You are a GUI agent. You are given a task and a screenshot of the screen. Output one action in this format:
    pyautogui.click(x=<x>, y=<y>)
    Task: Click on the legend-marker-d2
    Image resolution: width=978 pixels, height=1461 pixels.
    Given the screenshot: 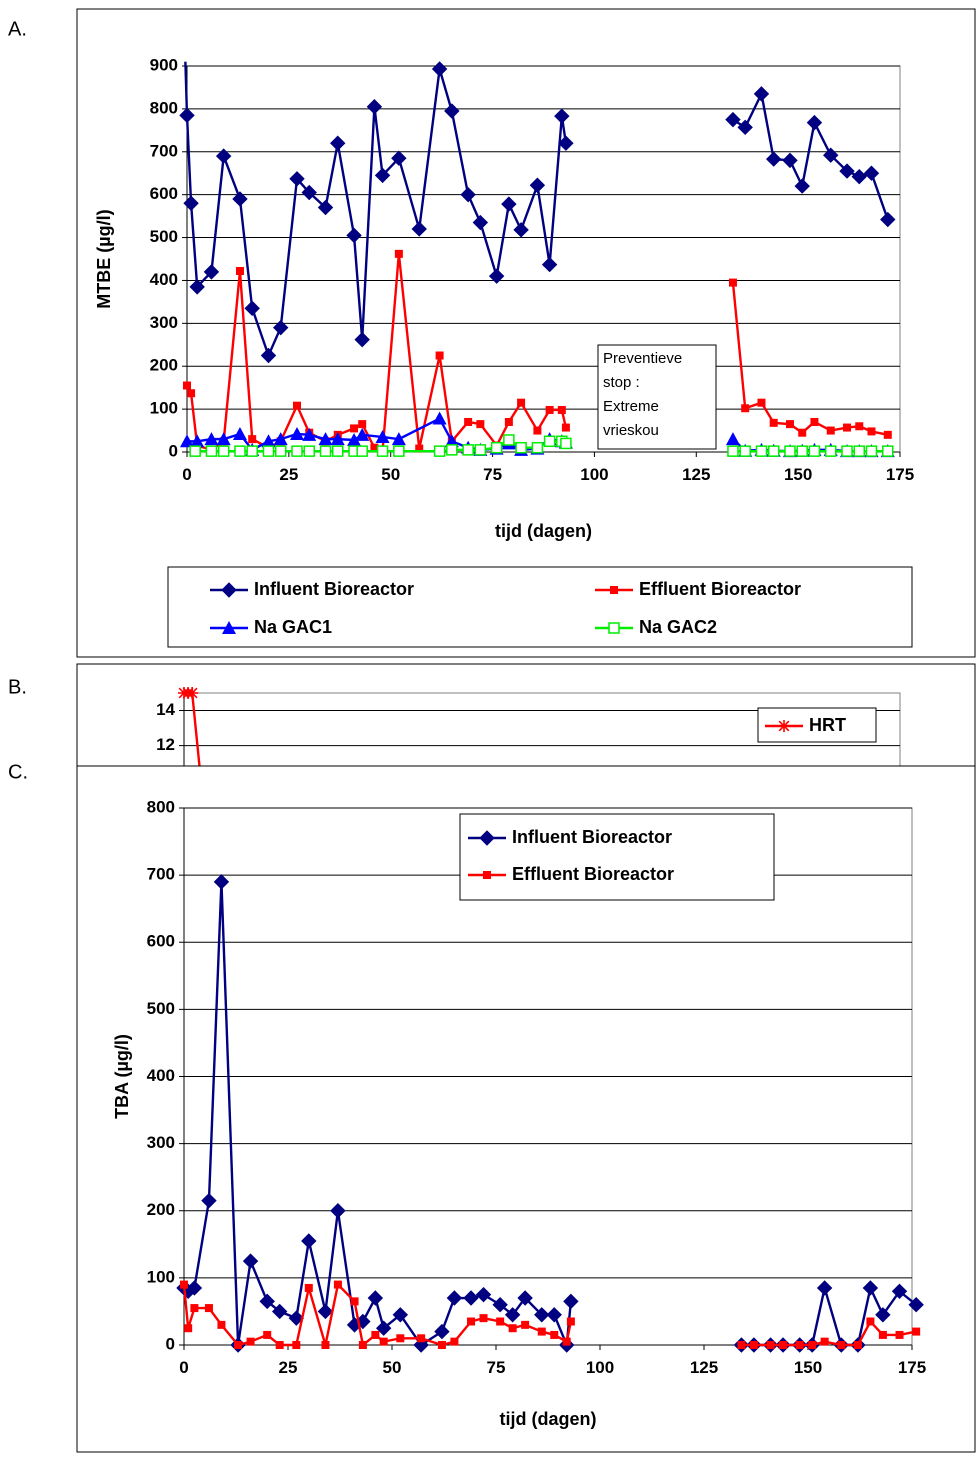 What is the action you would take?
    pyautogui.click(x=784, y=726)
    